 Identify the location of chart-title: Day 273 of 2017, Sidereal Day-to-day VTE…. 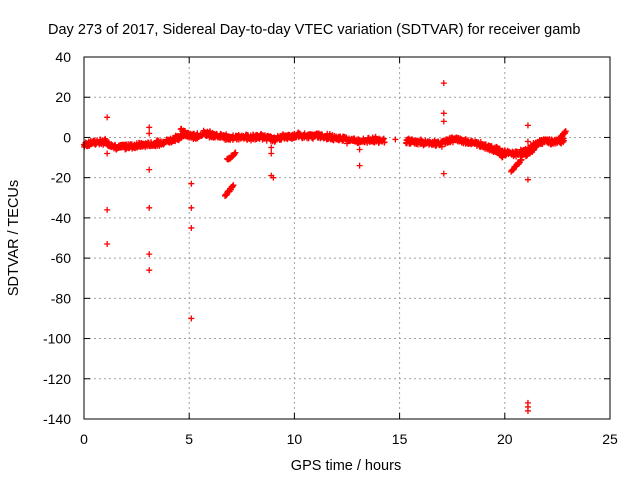
(314, 30).